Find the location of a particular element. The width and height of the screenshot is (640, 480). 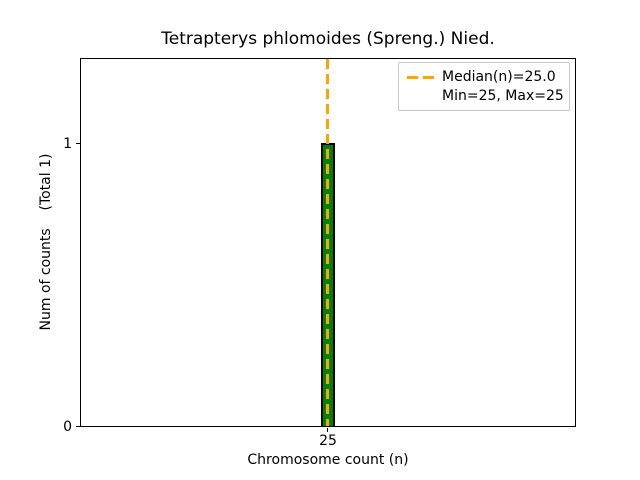

legend-entry-minmax: Min=25, Max=25 is located at coordinates (485, 96).